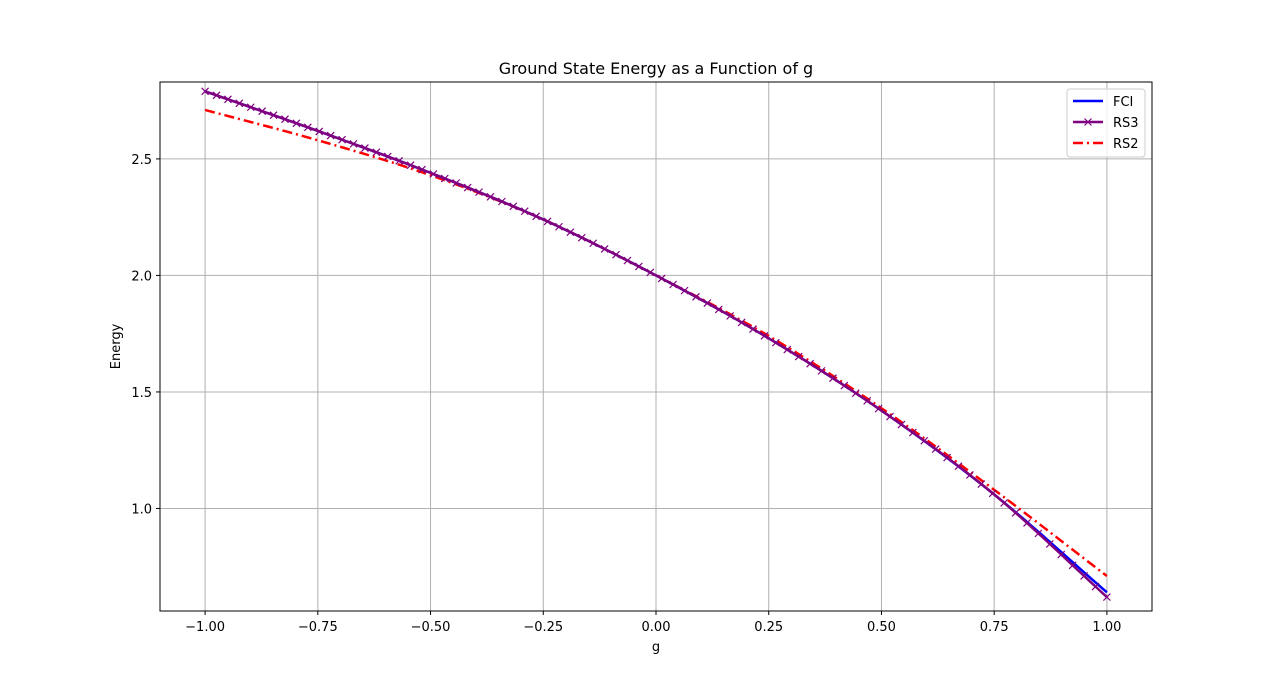 The height and width of the screenshot is (690, 1280). I want to click on y-tick-label: 2.5, so click(141, 160).